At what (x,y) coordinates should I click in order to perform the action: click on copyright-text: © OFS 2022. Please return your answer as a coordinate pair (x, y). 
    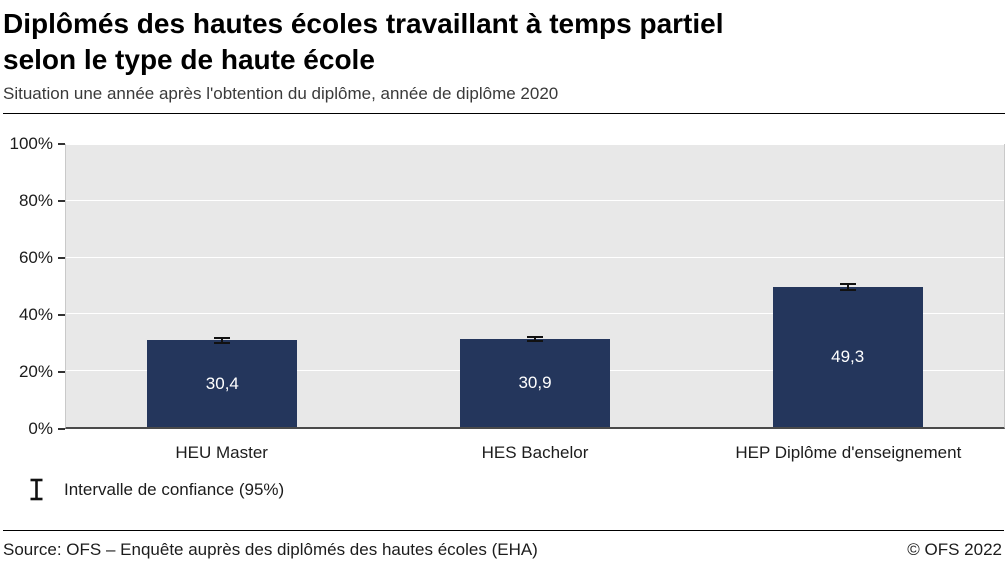
    Looking at the image, I should click on (954, 549).